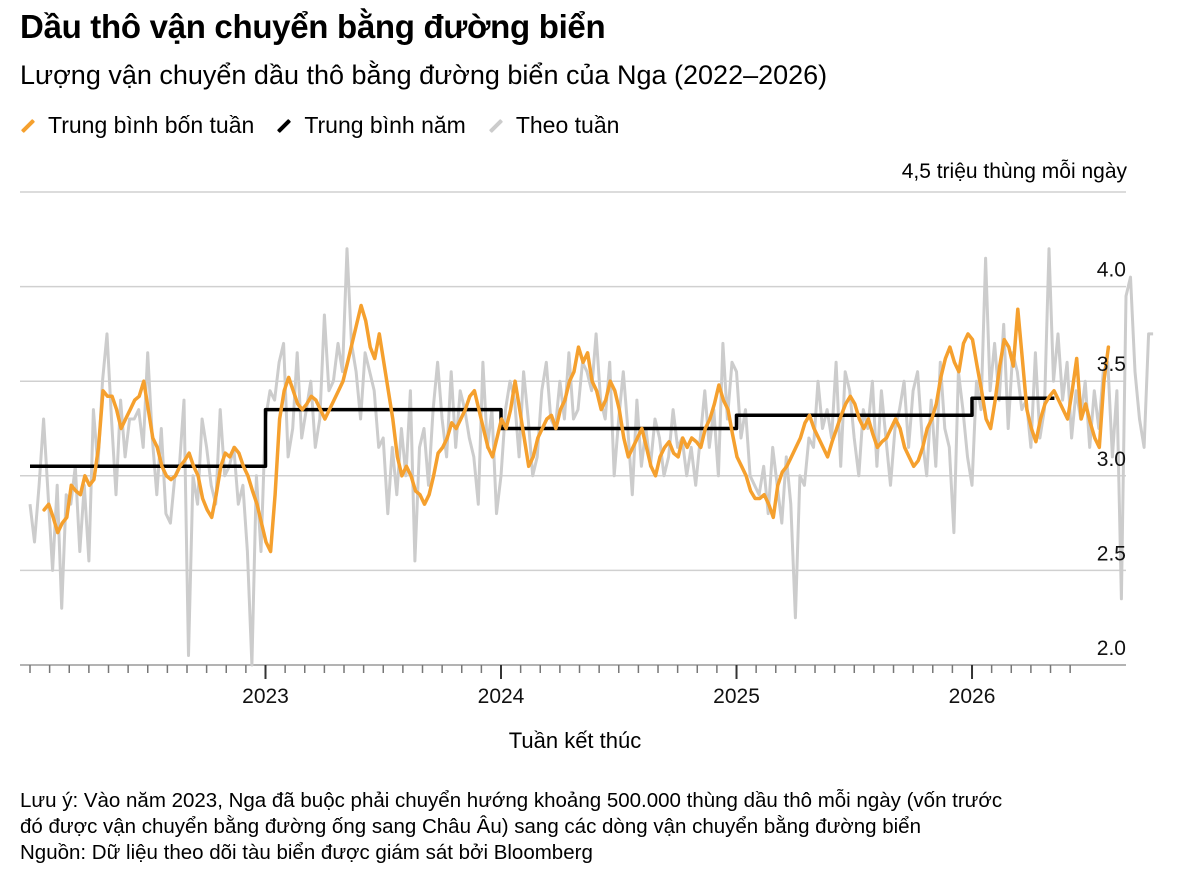 Image resolution: width=1191 pixels, height=896 pixels. What do you see at coordinates (385, 125) in the screenshot?
I see `legend-label: Trung bình năm` at bounding box center [385, 125].